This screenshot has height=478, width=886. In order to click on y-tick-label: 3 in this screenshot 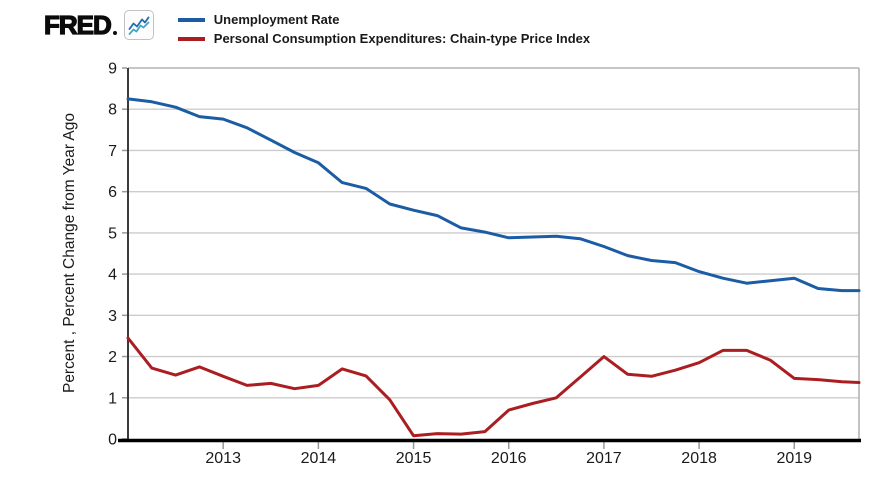, I will do `click(112, 316)`.